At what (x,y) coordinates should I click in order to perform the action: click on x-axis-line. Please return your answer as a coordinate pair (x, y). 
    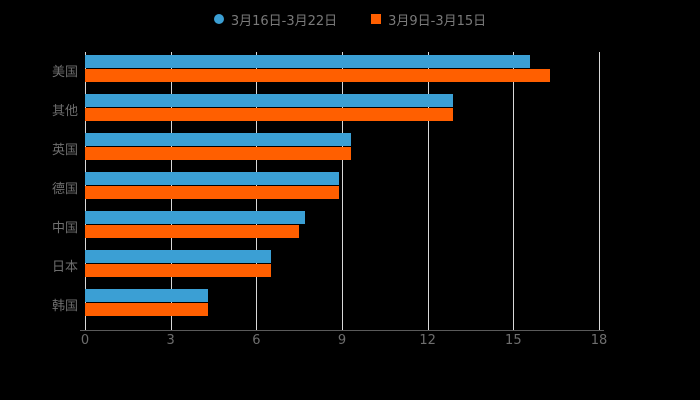
    Looking at the image, I should click on (342, 330).